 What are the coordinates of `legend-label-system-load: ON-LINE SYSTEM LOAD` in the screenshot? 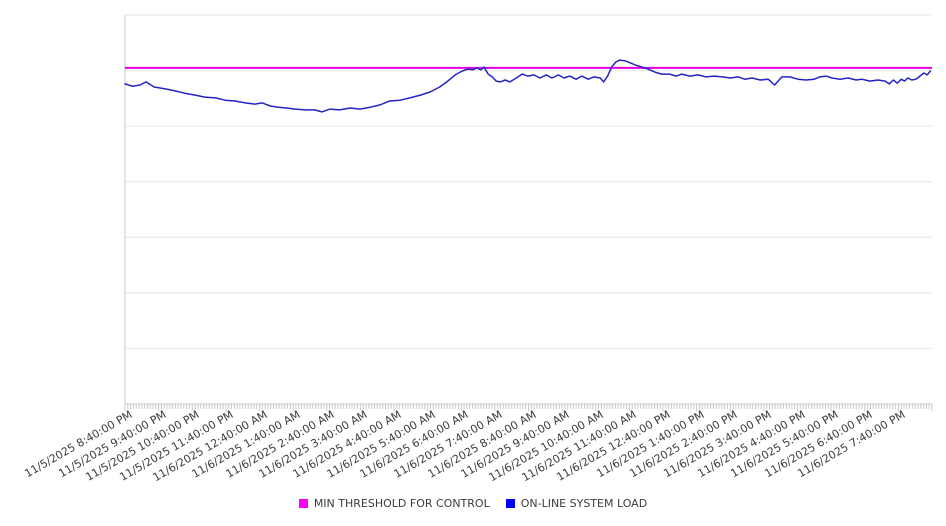 It's located at (584, 503).